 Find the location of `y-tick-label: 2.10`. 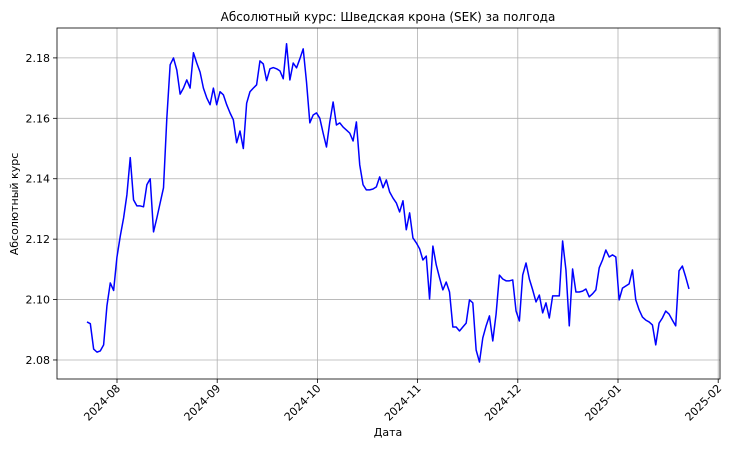

y-tick-label: 2.10 is located at coordinates (38, 300).